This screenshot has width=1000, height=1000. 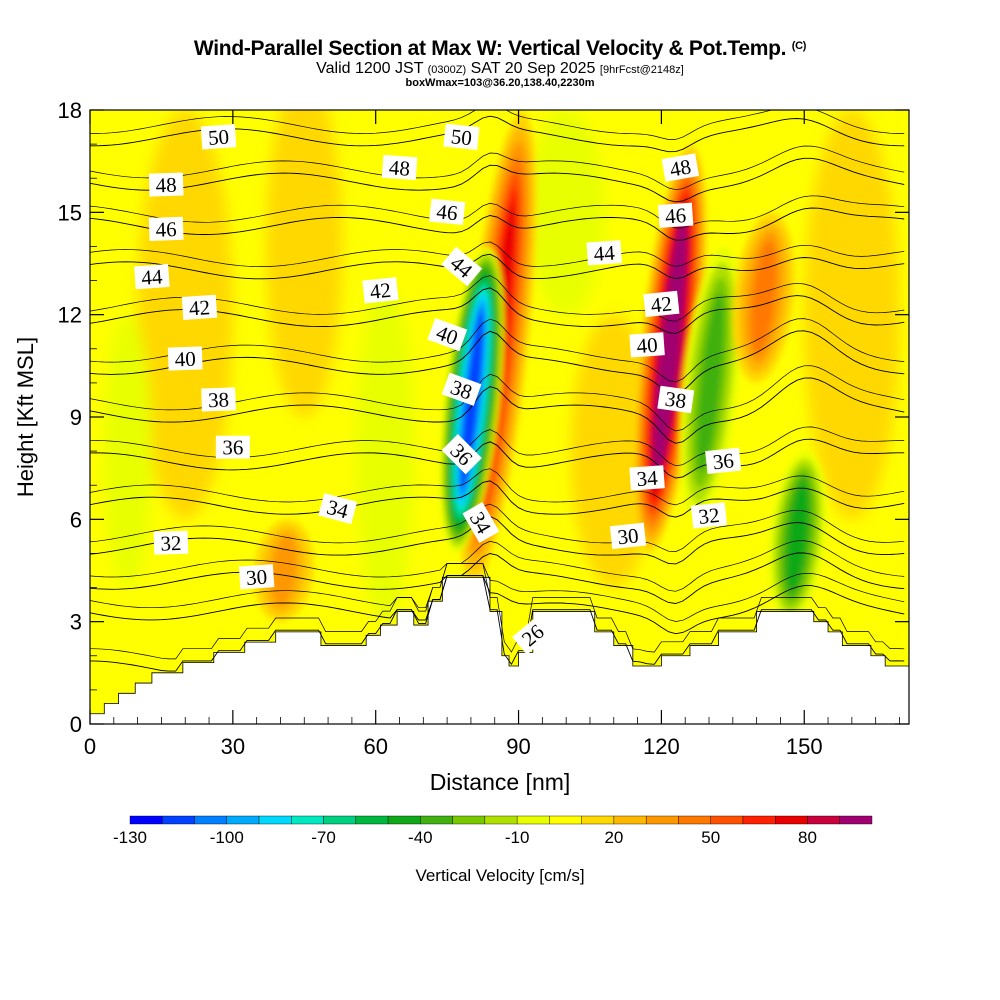 What do you see at coordinates (76, 417) in the screenshot?
I see `y-tick-label: 9` at bounding box center [76, 417].